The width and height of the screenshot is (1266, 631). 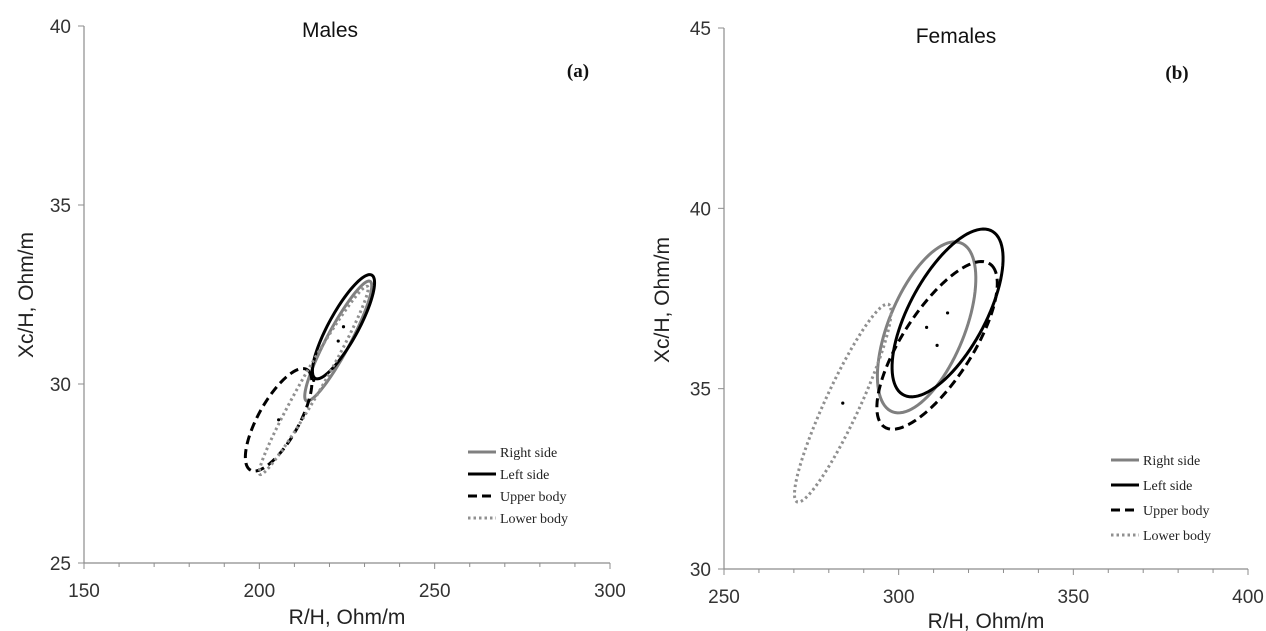 I want to click on y-tick-labels: 25 30 35 40, so click(x=60, y=296).